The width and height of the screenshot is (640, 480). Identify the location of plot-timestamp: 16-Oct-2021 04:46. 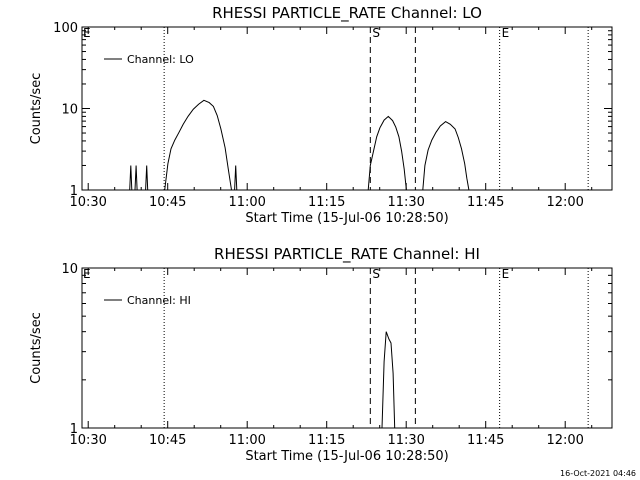
(598, 473).